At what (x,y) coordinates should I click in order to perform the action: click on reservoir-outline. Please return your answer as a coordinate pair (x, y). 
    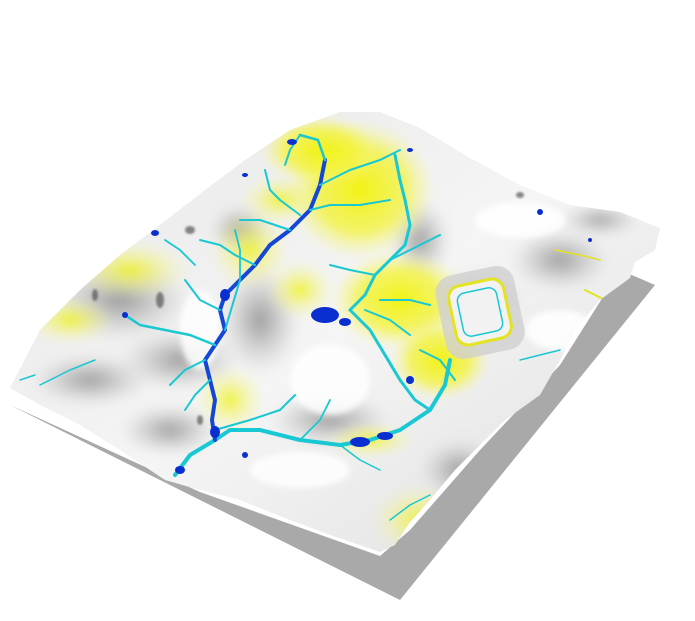
    Looking at the image, I should click on (480, 312).